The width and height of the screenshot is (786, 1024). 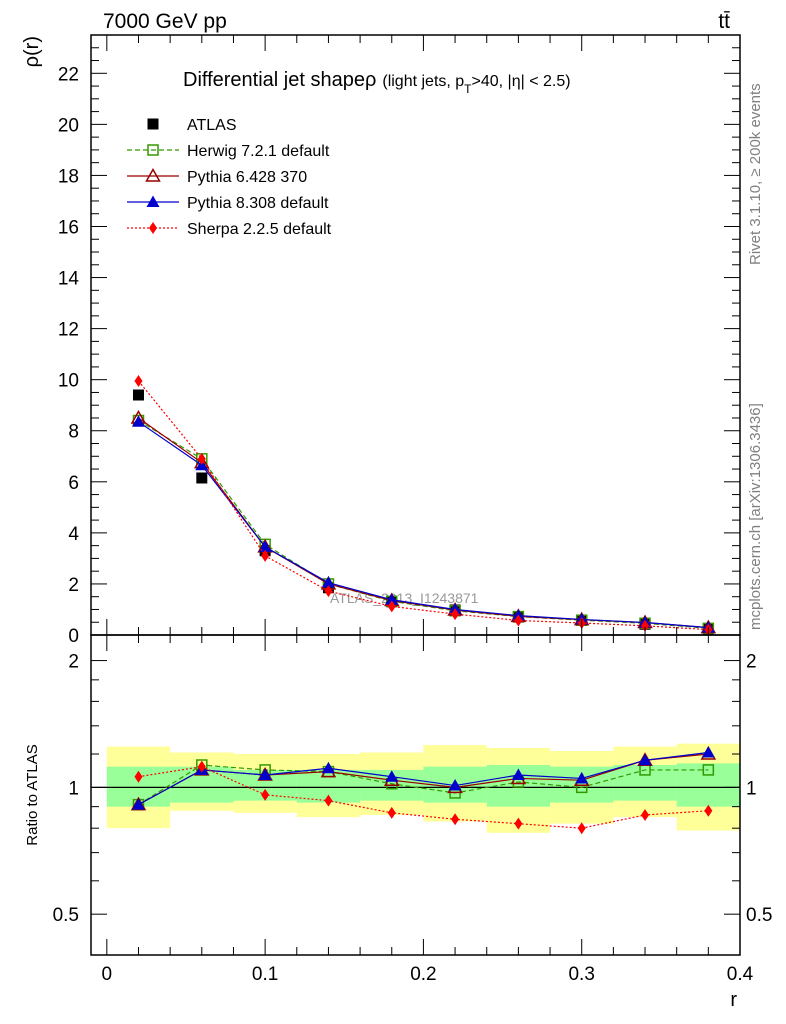 What do you see at coordinates (68, 330) in the screenshot?
I see `upper-ytick-label-6: 12` at bounding box center [68, 330].